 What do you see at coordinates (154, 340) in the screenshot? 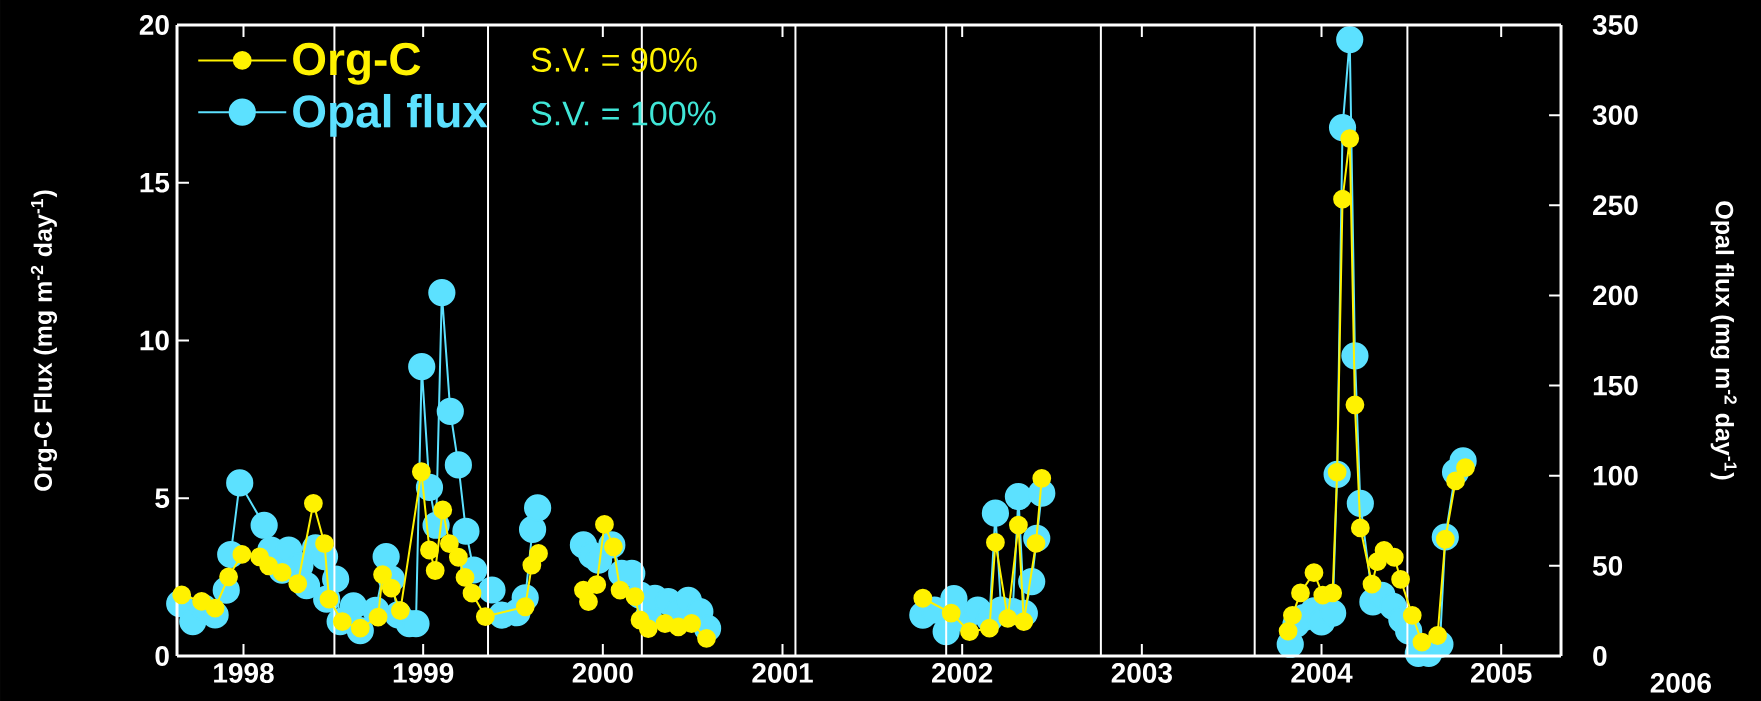
I see `y-tick-label: 10` at bounding box center [154, 340].